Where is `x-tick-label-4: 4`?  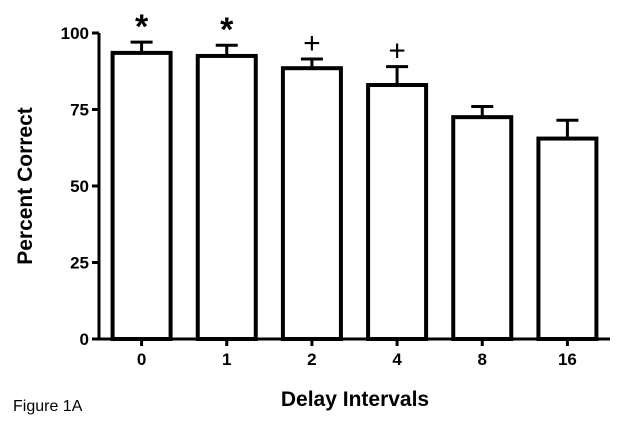 x-tick-label-4: 4 is located at coordinates (397, 359).